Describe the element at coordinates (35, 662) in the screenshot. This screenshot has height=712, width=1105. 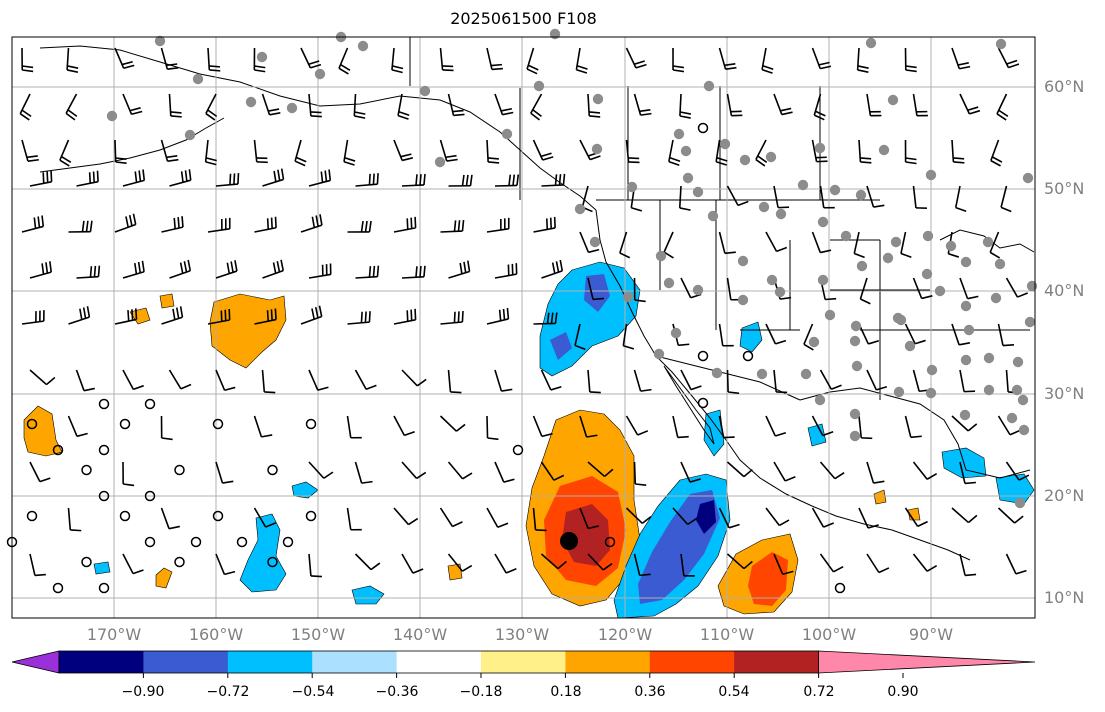
I see `colorbar-extension-min` at that location.